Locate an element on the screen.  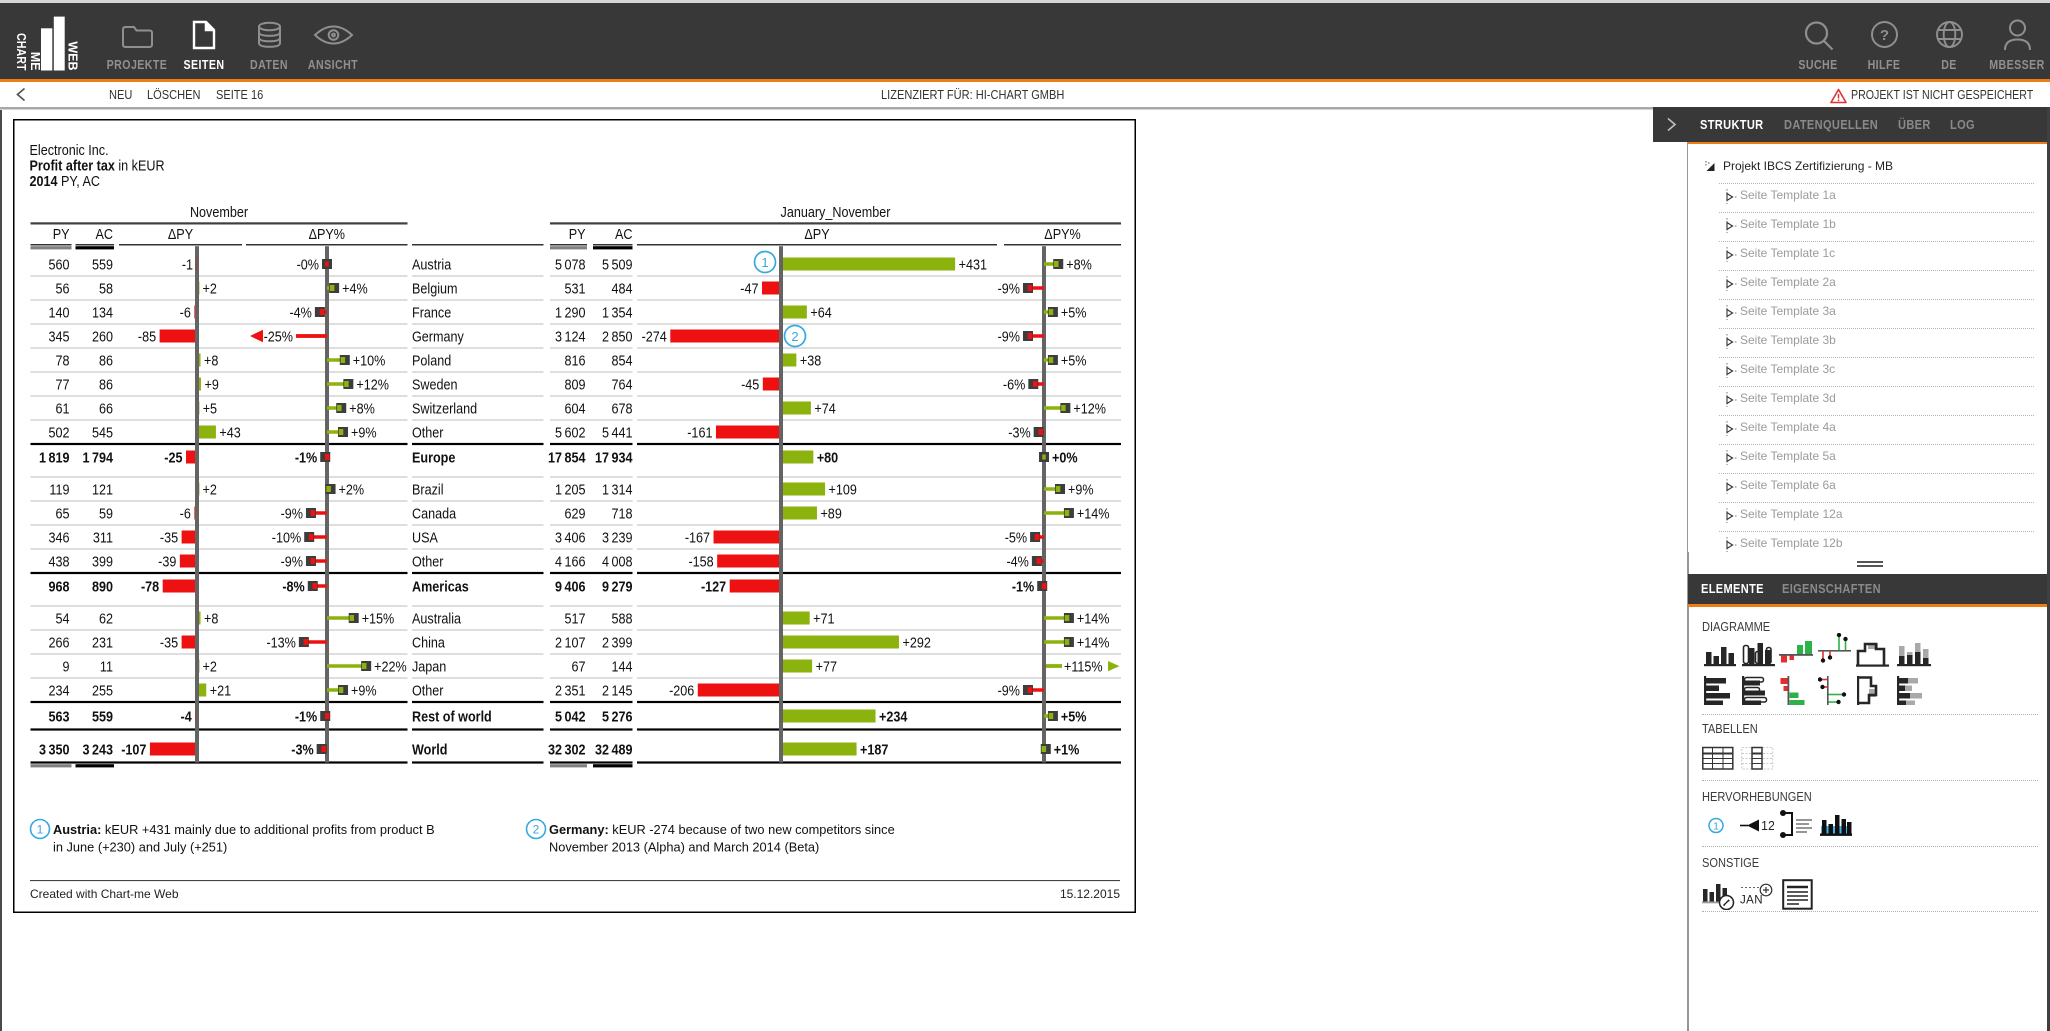
svg-text: 399 is located at coordinates (102, 560).